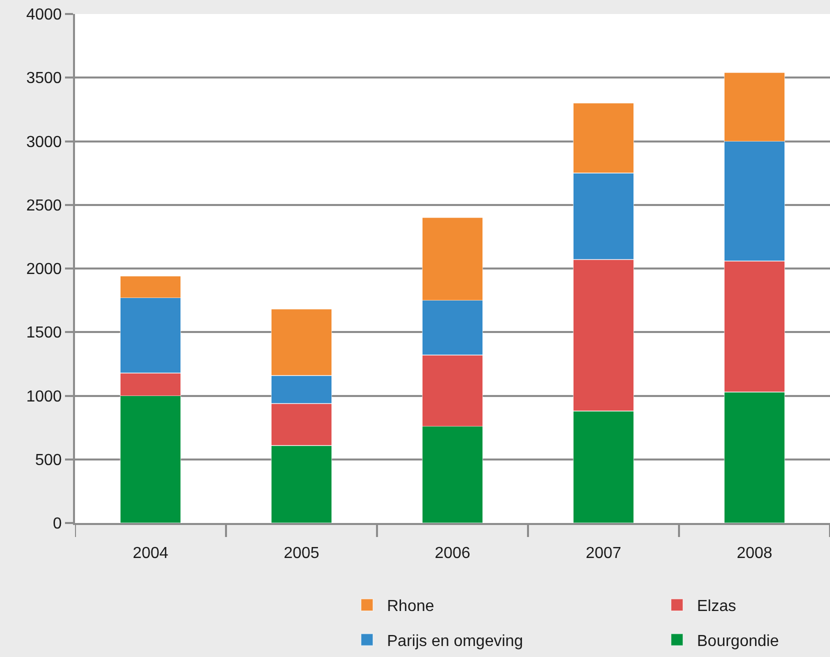  What do you see at coordinates (44, 142) in the screenshot?
I see `y-tick-label: 3000` at bounding box center [44, 142].